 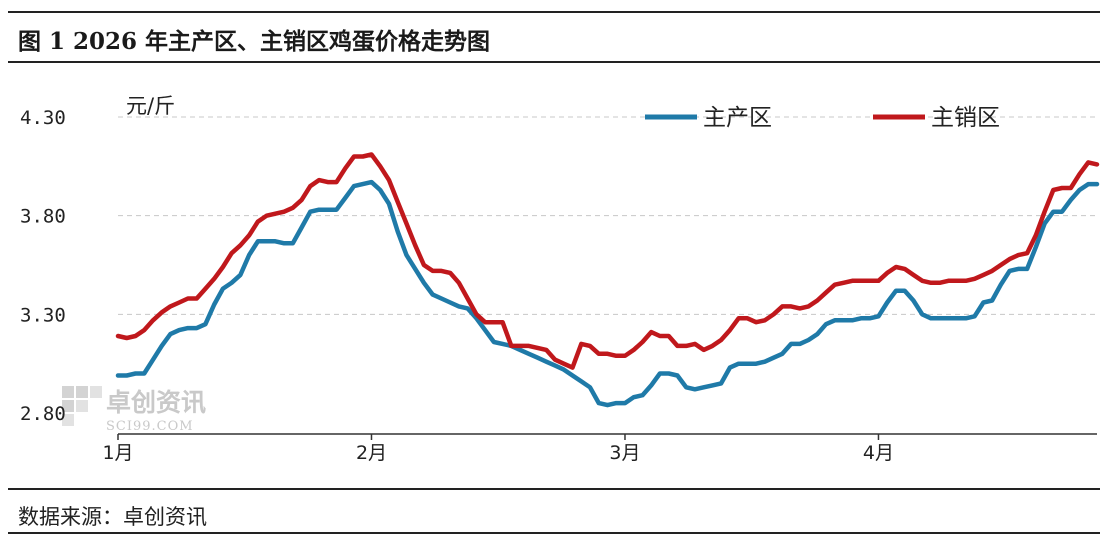 What do you see at coordinates (554, 12) in the screenshot?
I see `top-rule` at bounding box center [554, 12].